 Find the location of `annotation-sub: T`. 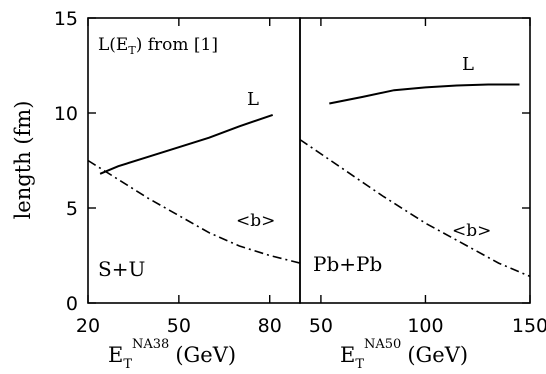

annotation-sub: T is located at coordinates (132, 50).